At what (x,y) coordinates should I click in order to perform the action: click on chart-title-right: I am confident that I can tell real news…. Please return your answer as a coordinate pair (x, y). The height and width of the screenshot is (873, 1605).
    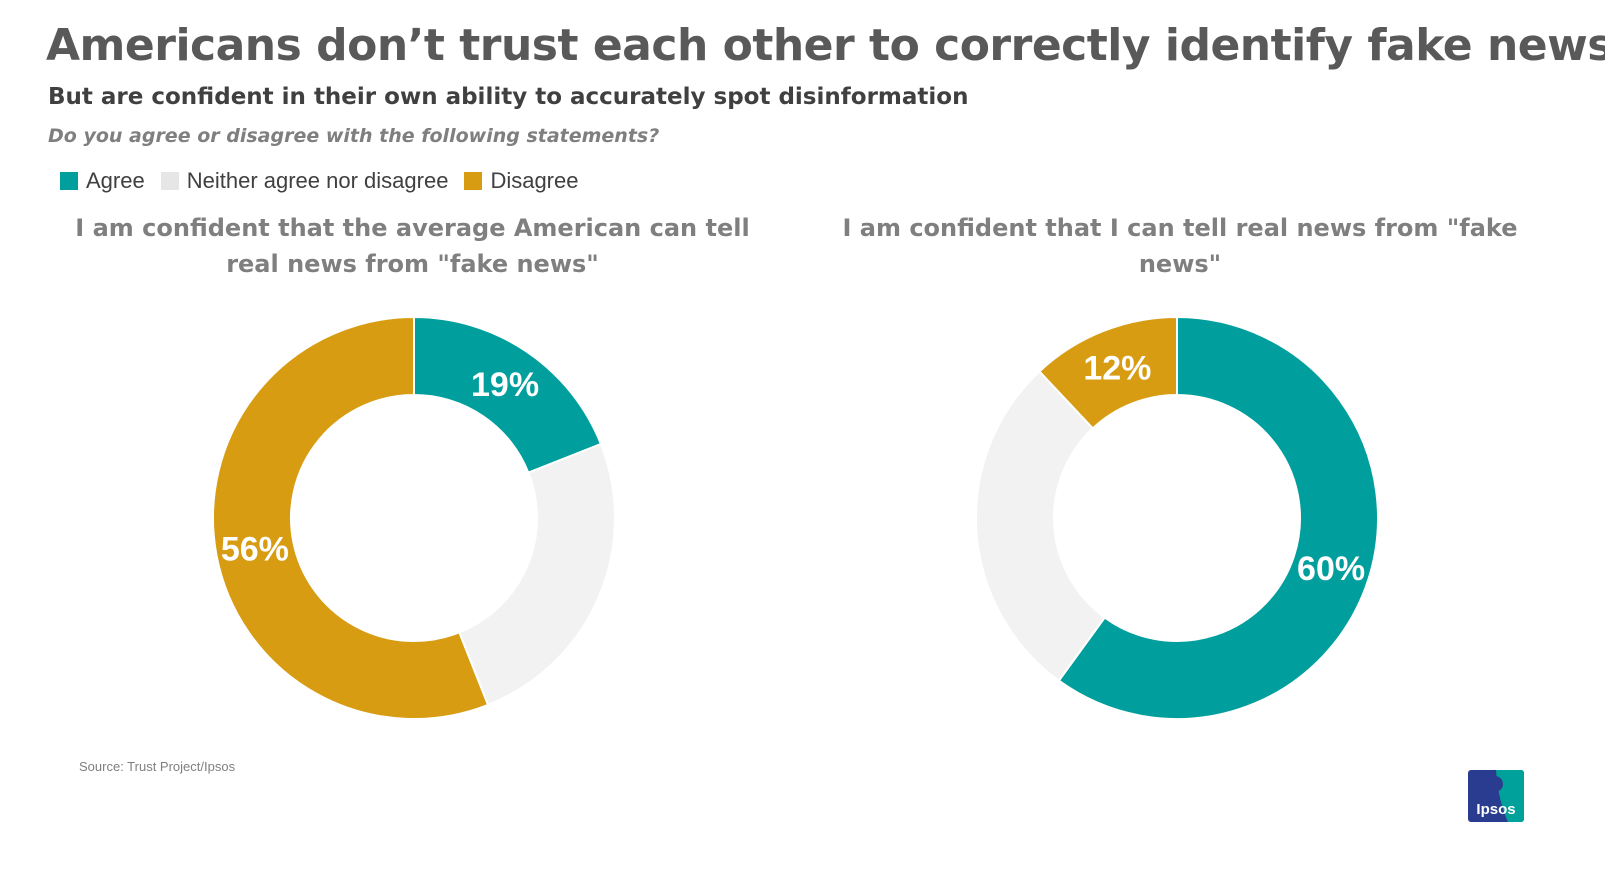
    Looking at the image, I should click on (1180, 246).